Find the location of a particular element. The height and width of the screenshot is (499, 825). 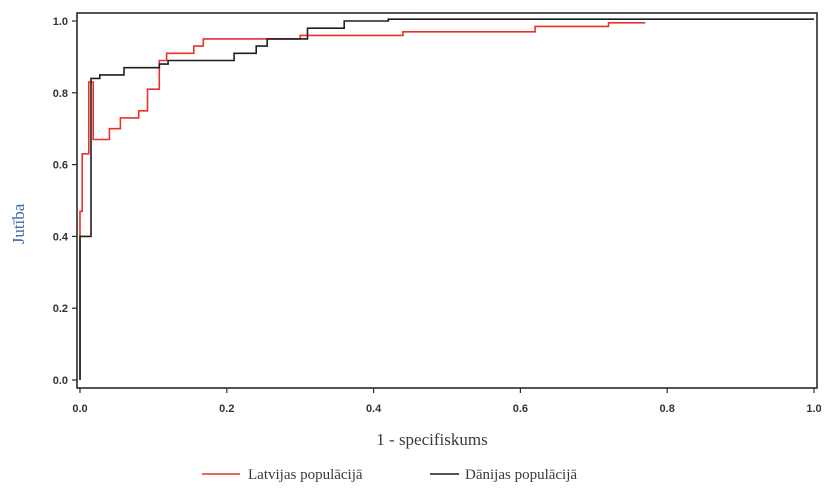

legend: Latvijas populācijā Dānijas populācijā is located at coordinates (389, 475).